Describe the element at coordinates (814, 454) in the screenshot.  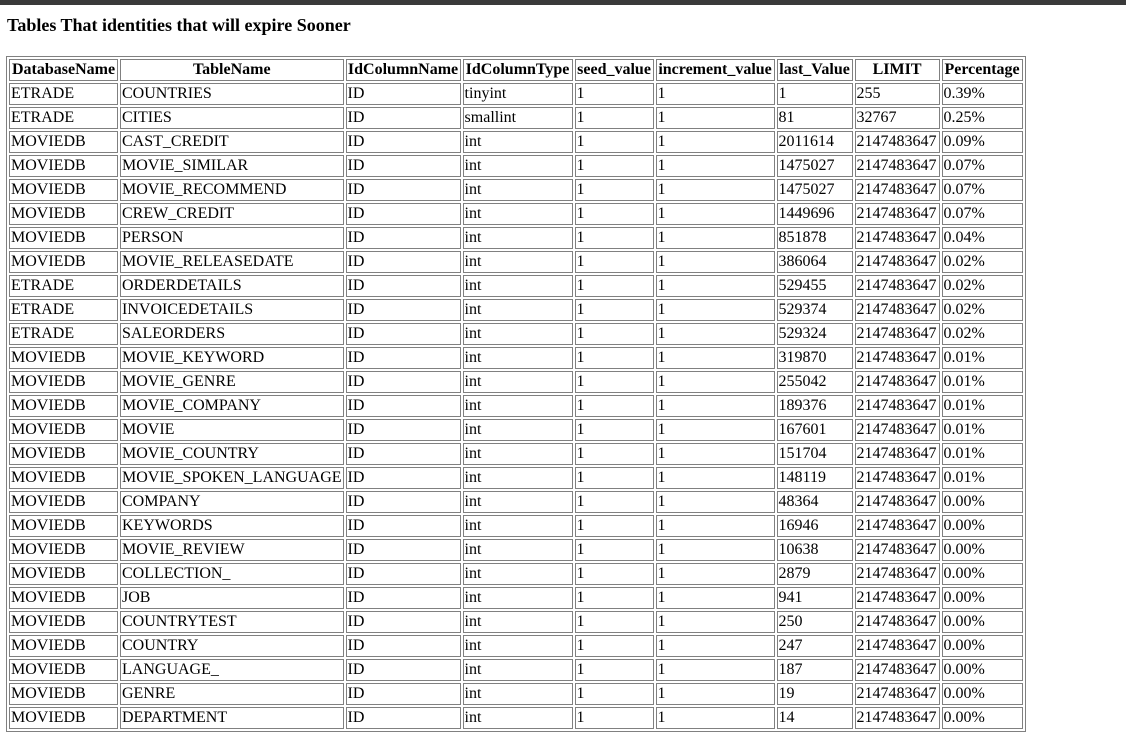
I see `cell-last-value: 151704` at that location.